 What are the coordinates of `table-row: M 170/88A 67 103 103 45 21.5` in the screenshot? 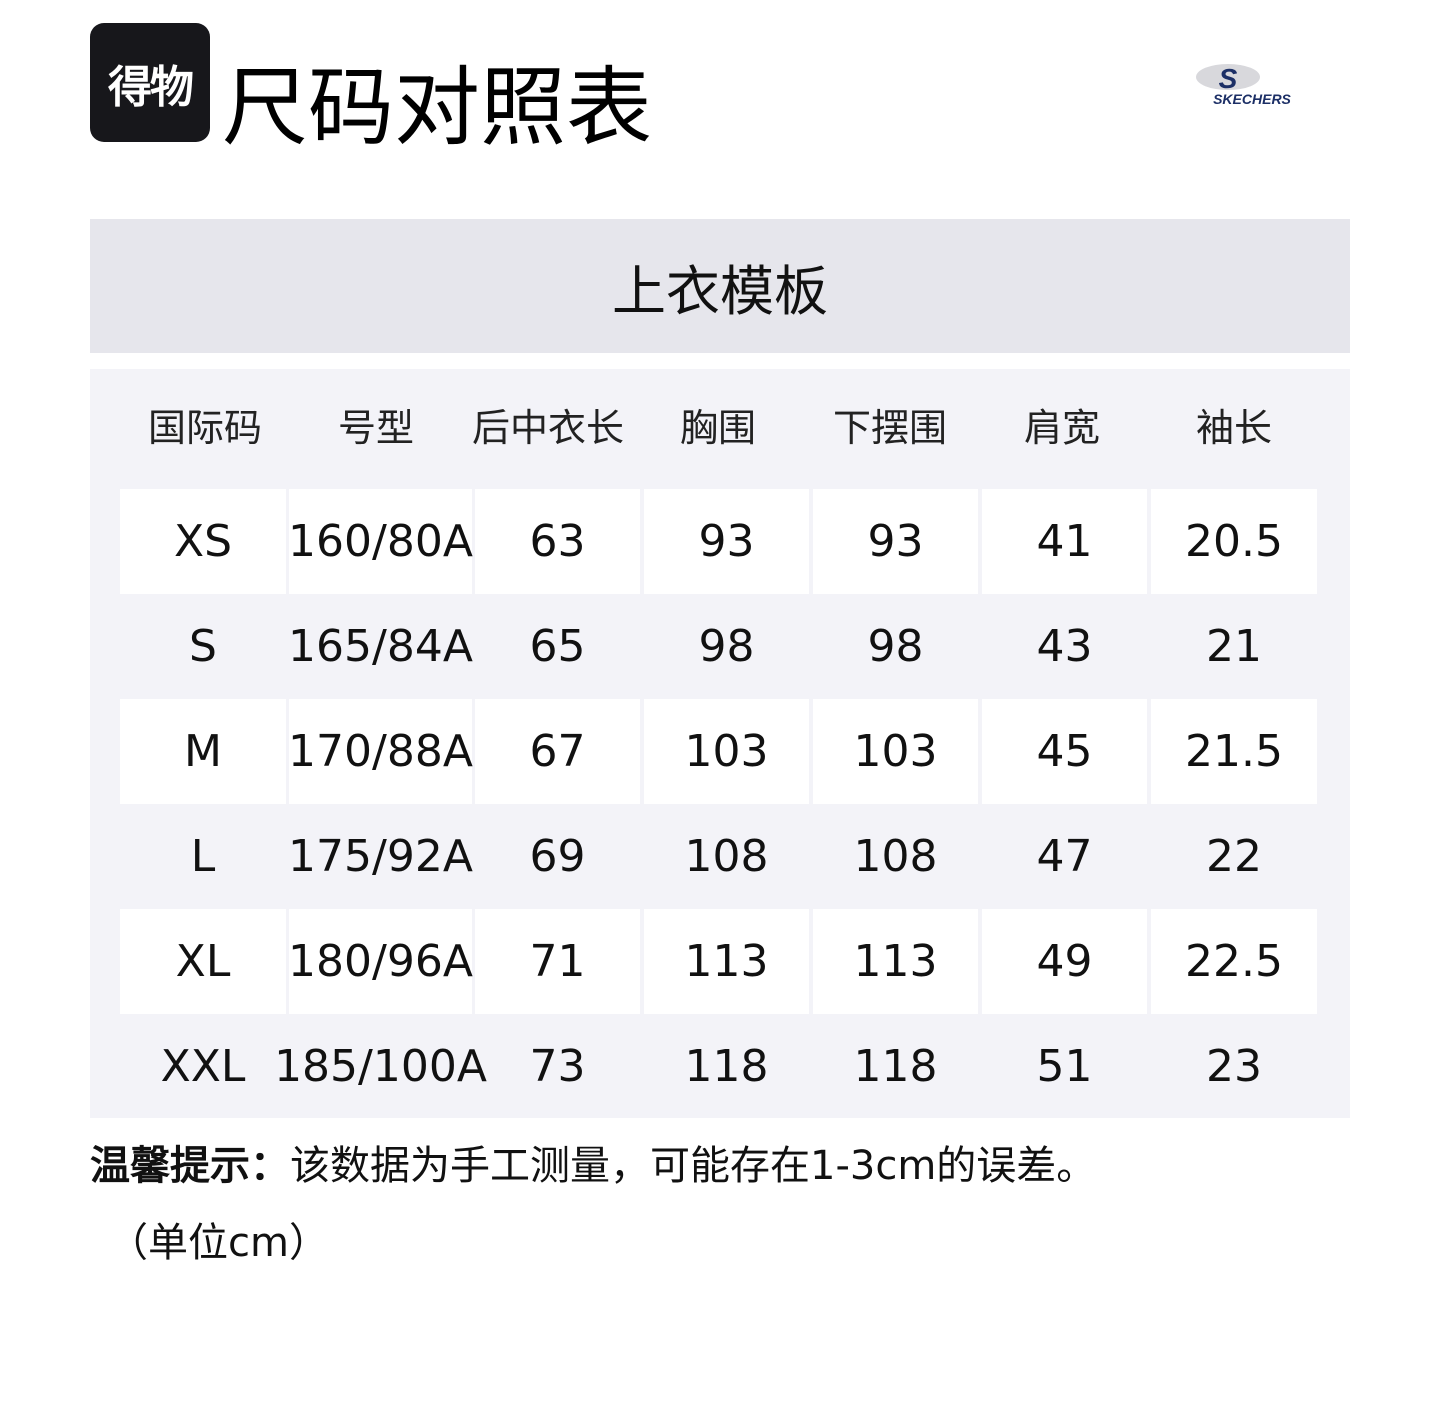 It's located at (718, 751).